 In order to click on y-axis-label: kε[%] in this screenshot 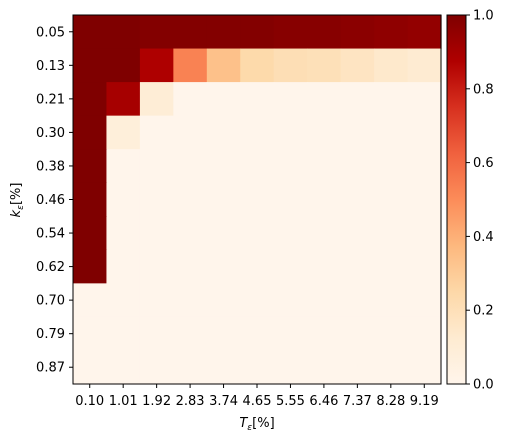, I will do `click(17, 200)`.